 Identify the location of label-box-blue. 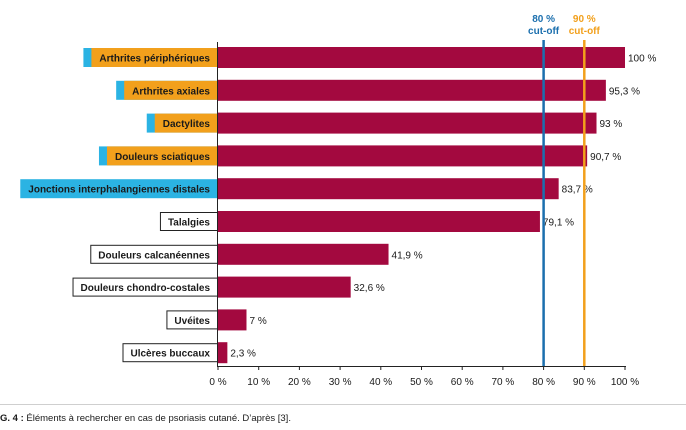
(119, 189).